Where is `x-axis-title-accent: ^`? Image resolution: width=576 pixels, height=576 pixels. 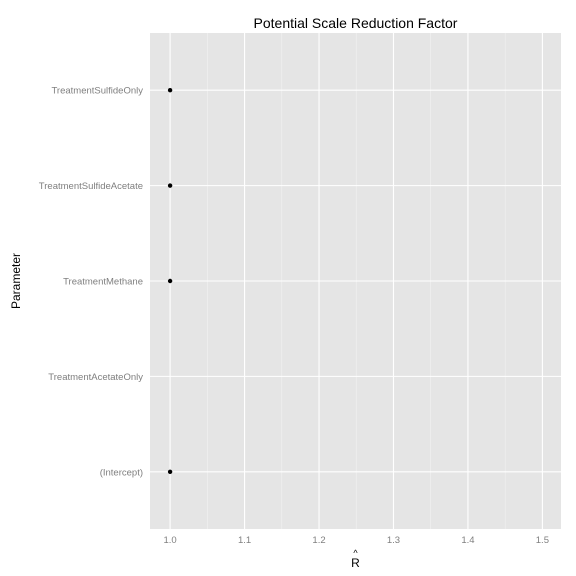 x-axis-title-accent: ^ is located at coordinates (355, 553).